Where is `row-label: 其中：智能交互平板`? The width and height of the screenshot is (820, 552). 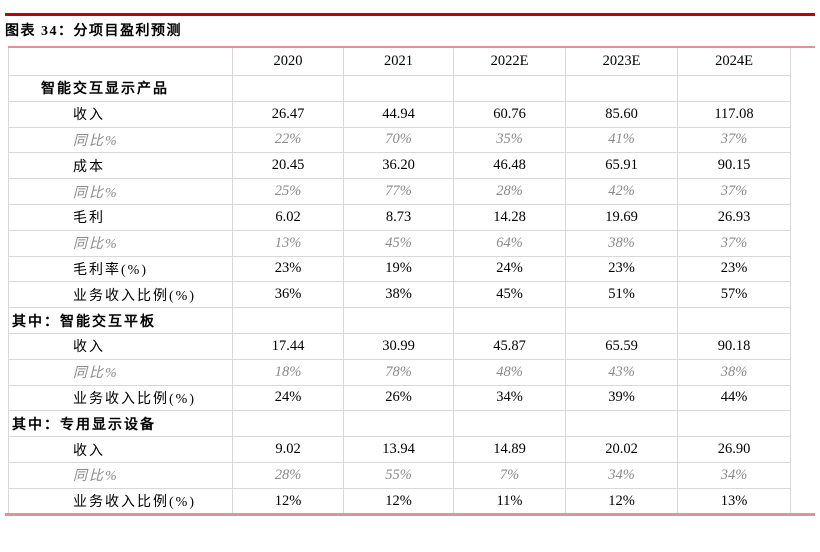 row-label: 其中：智能交互平板 is located at coordinates (120, 320).